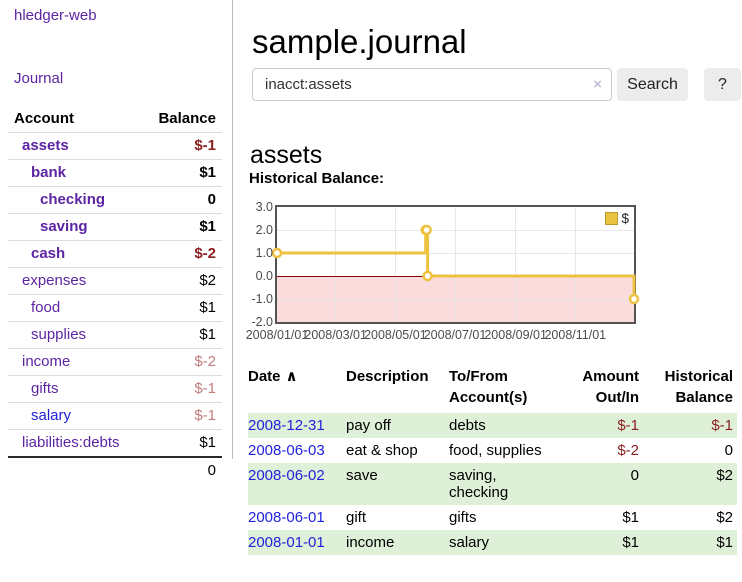 This screenshot has width=742, height=582. I want to click on transaction-date-link: 2008-06-02, so click(286, 475).